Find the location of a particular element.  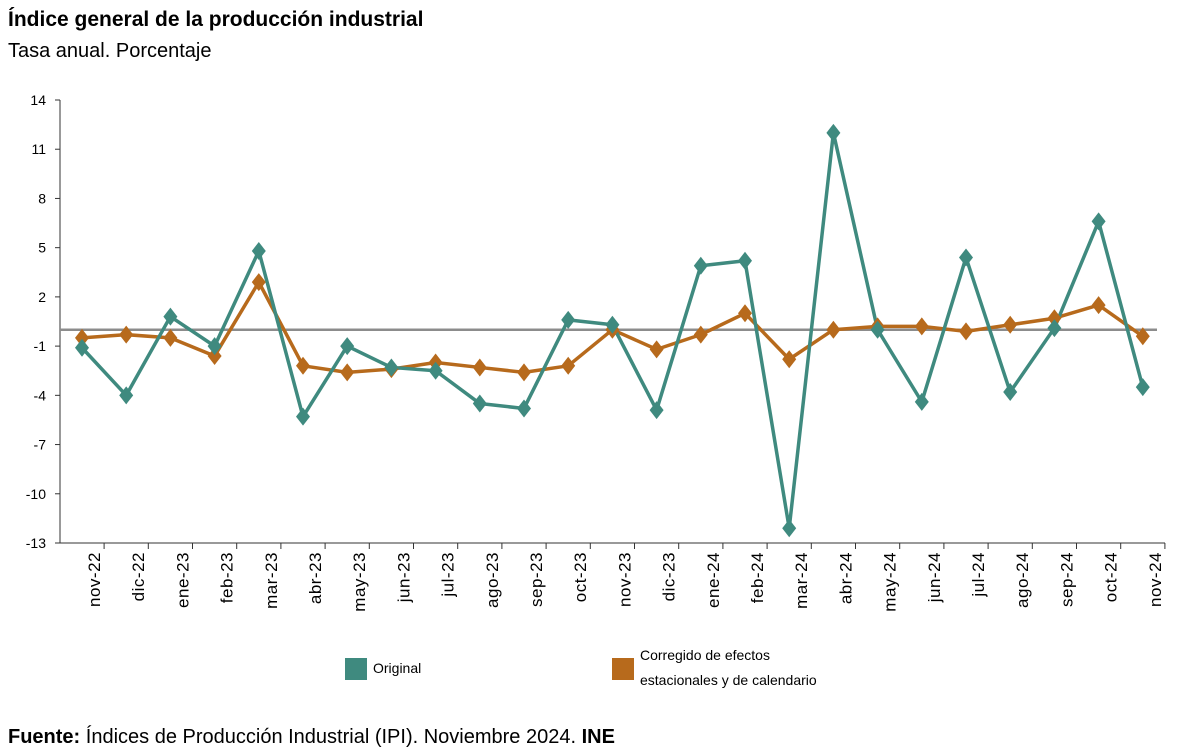

y-tick-label: -4 is located at coordinates (40, 395).